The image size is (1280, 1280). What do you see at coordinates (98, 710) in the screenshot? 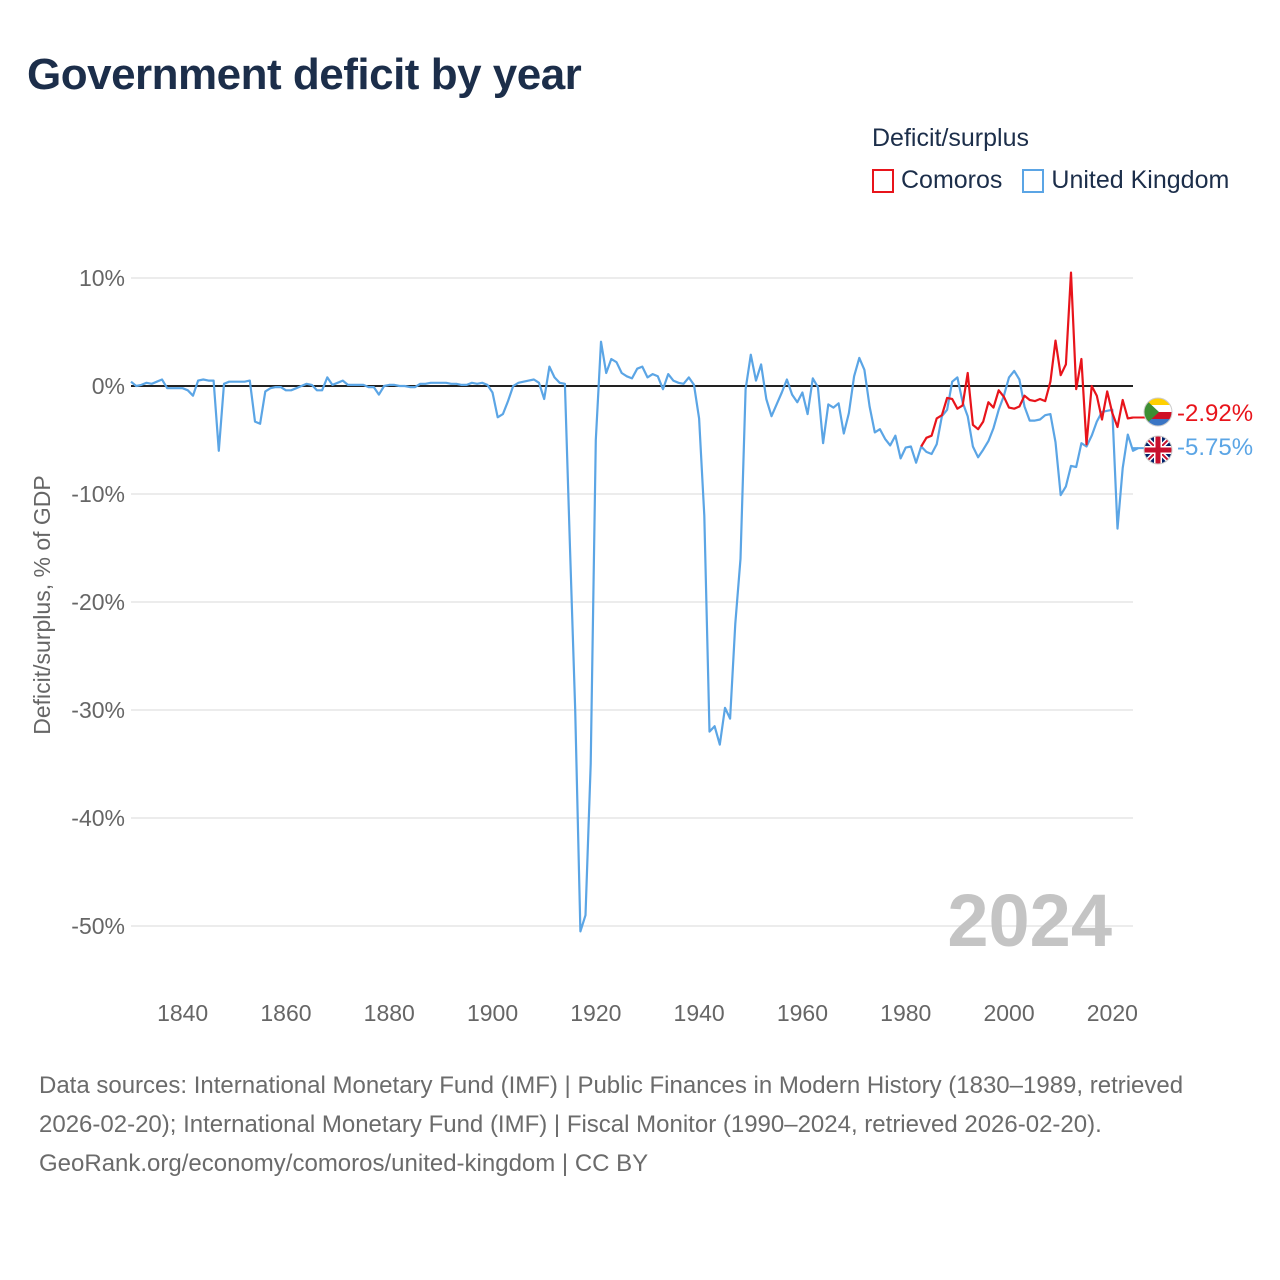
I see `y-tick-label: -30%` at bounding box center [98, 710].